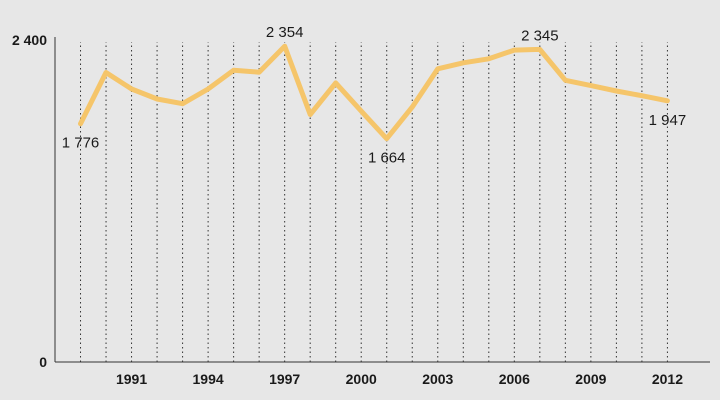  What do you see at coordinates (81, 143) in the screenshot?
I see `data-label: 1 776` at bounding box center [81, 143].